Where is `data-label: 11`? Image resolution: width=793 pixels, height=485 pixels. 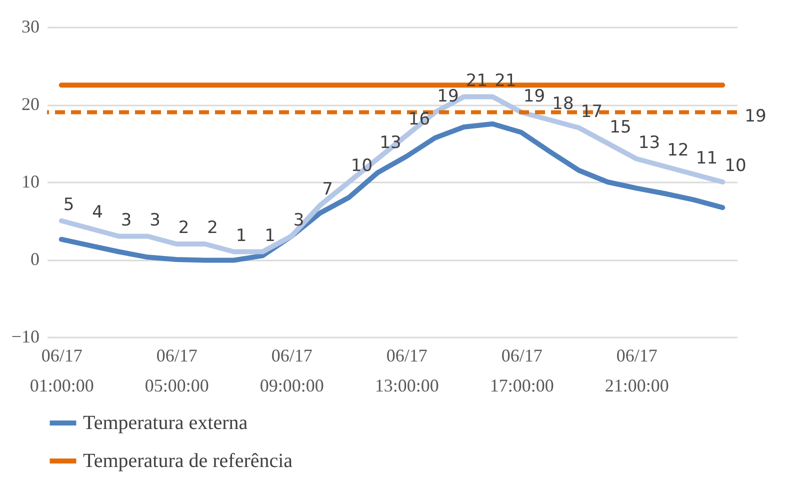 data-label: 11 is located at coordinates (707, 158).